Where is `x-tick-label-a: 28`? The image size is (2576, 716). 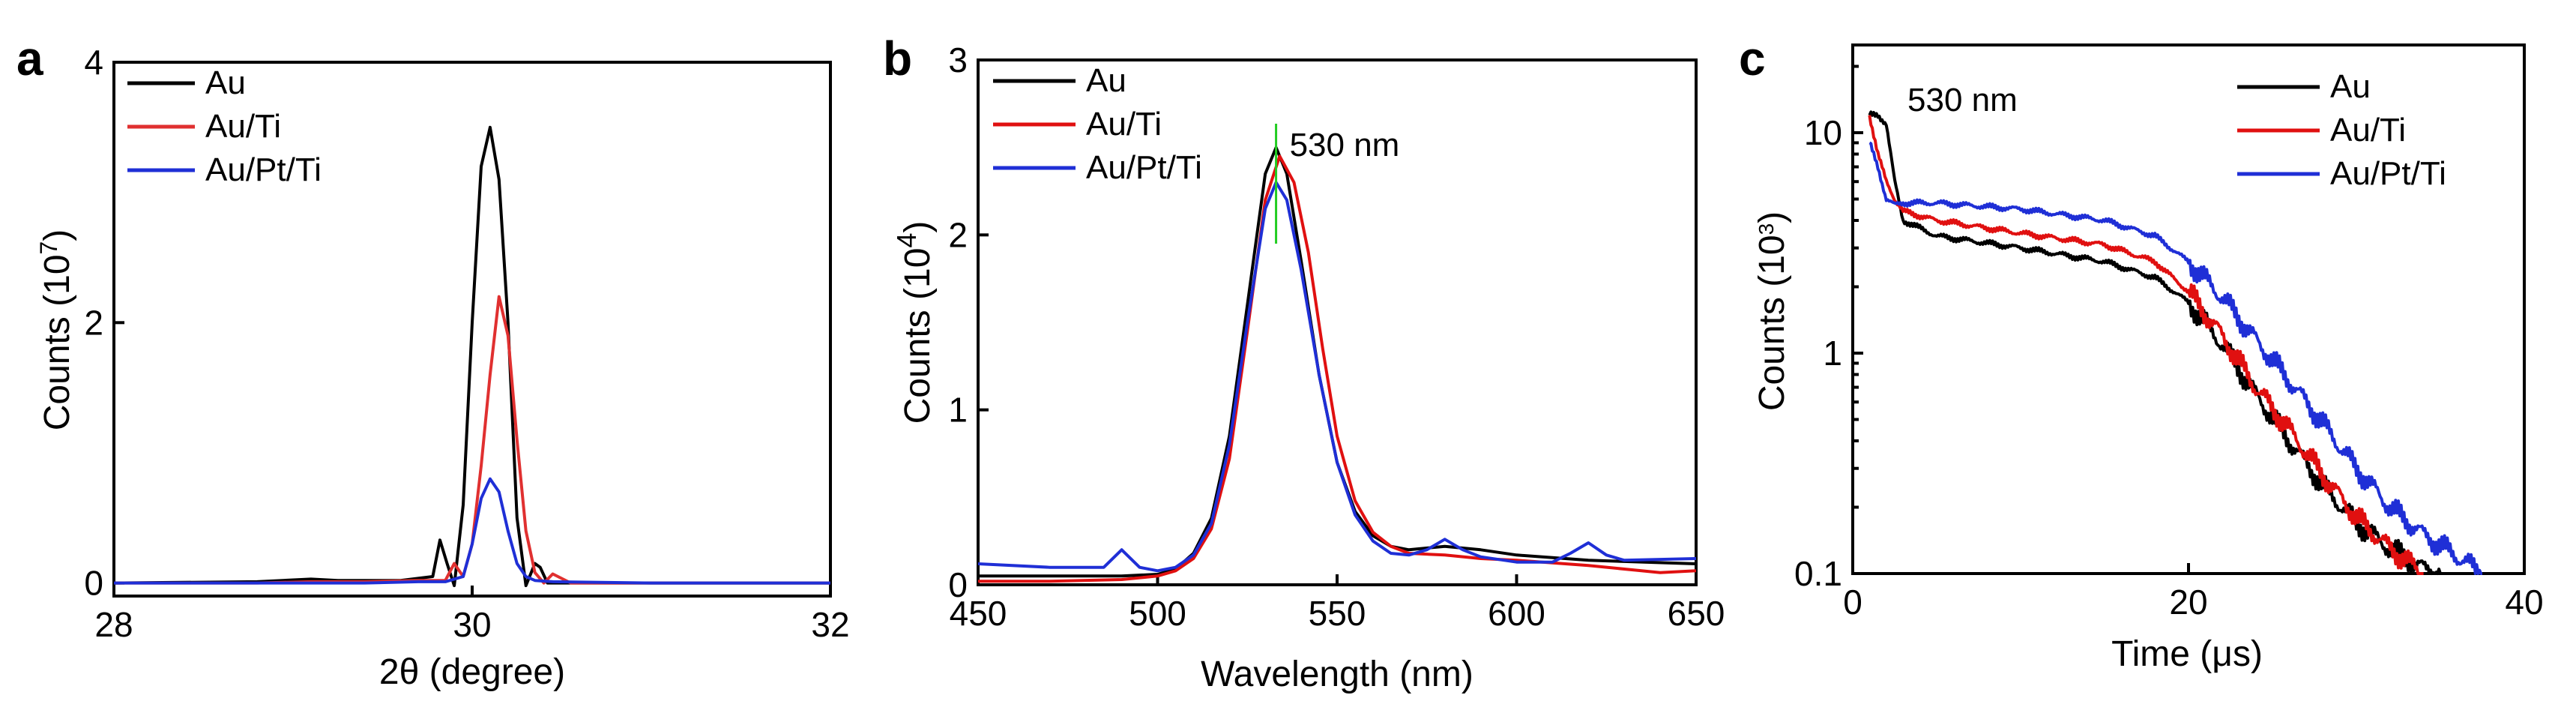
x-tick-label-a: 28 is located at coordinates (114, 624).